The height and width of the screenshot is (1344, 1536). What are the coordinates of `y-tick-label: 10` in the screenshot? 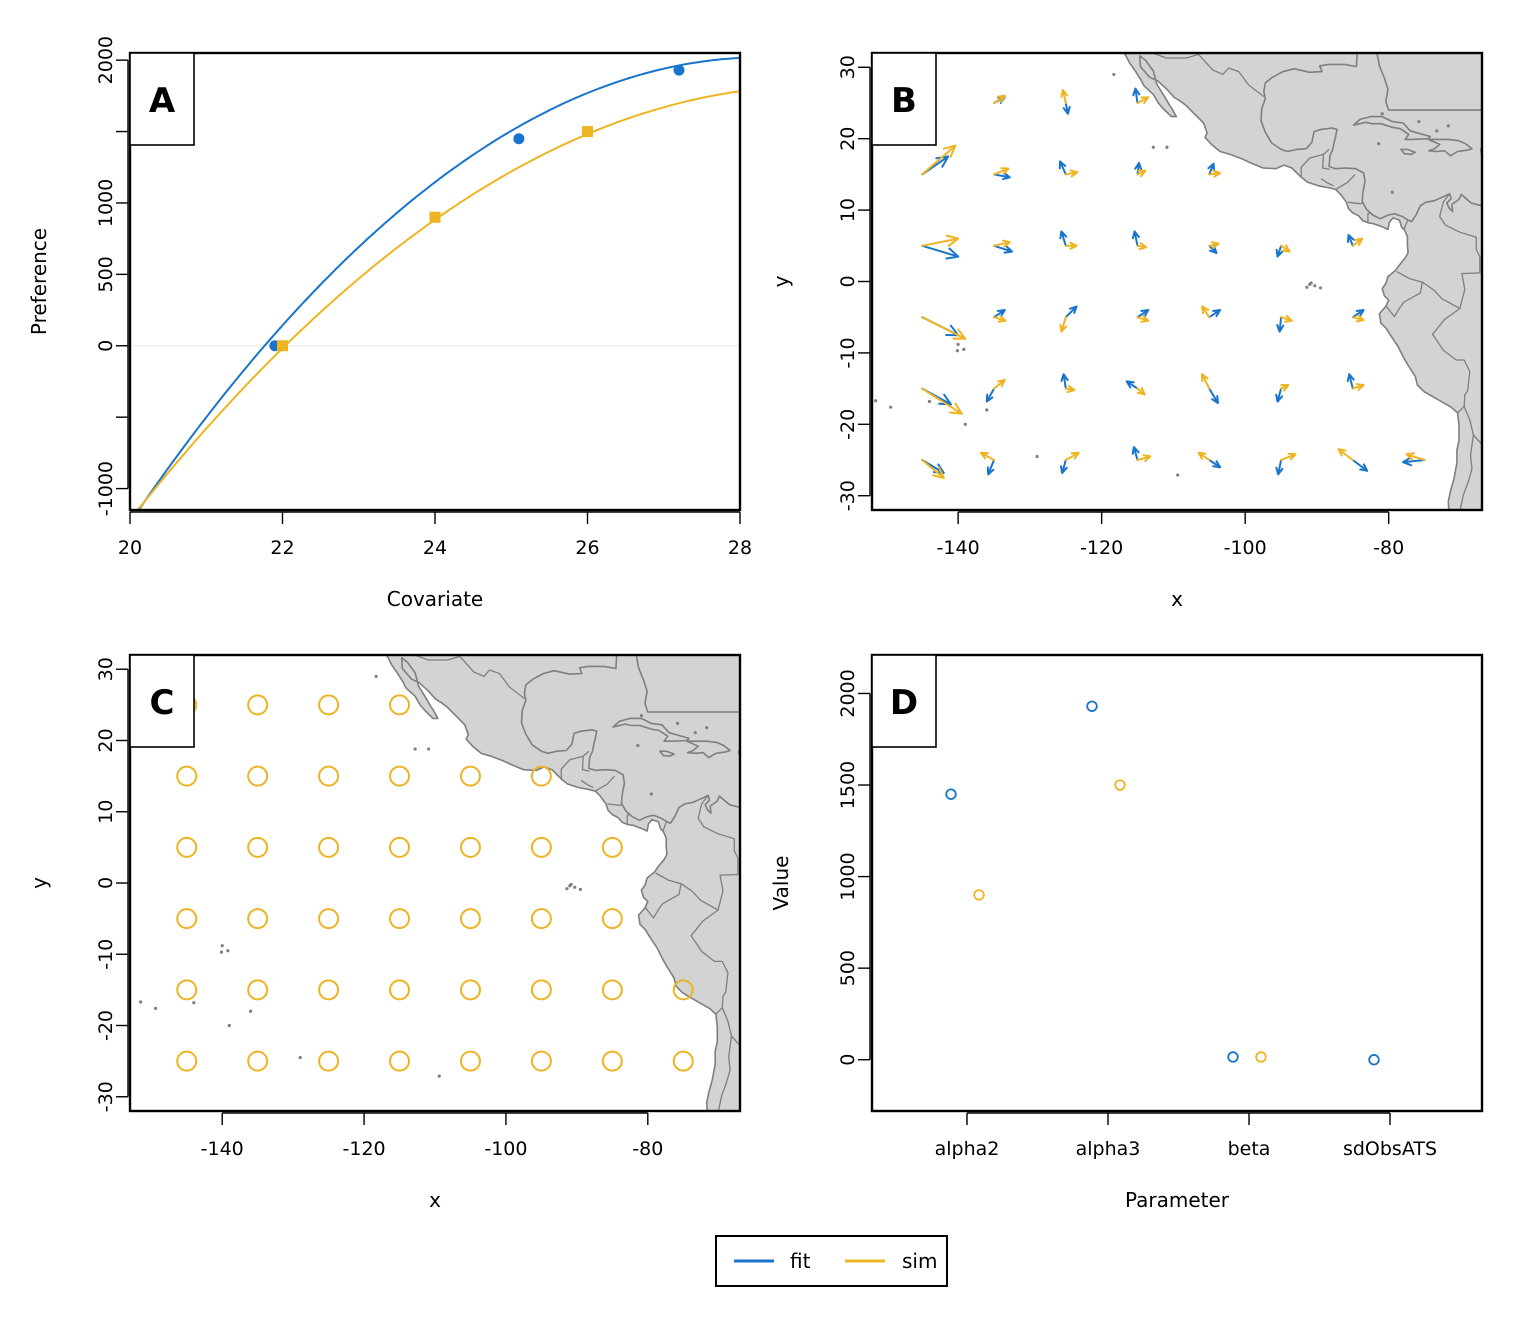 It's located at (848, 210).